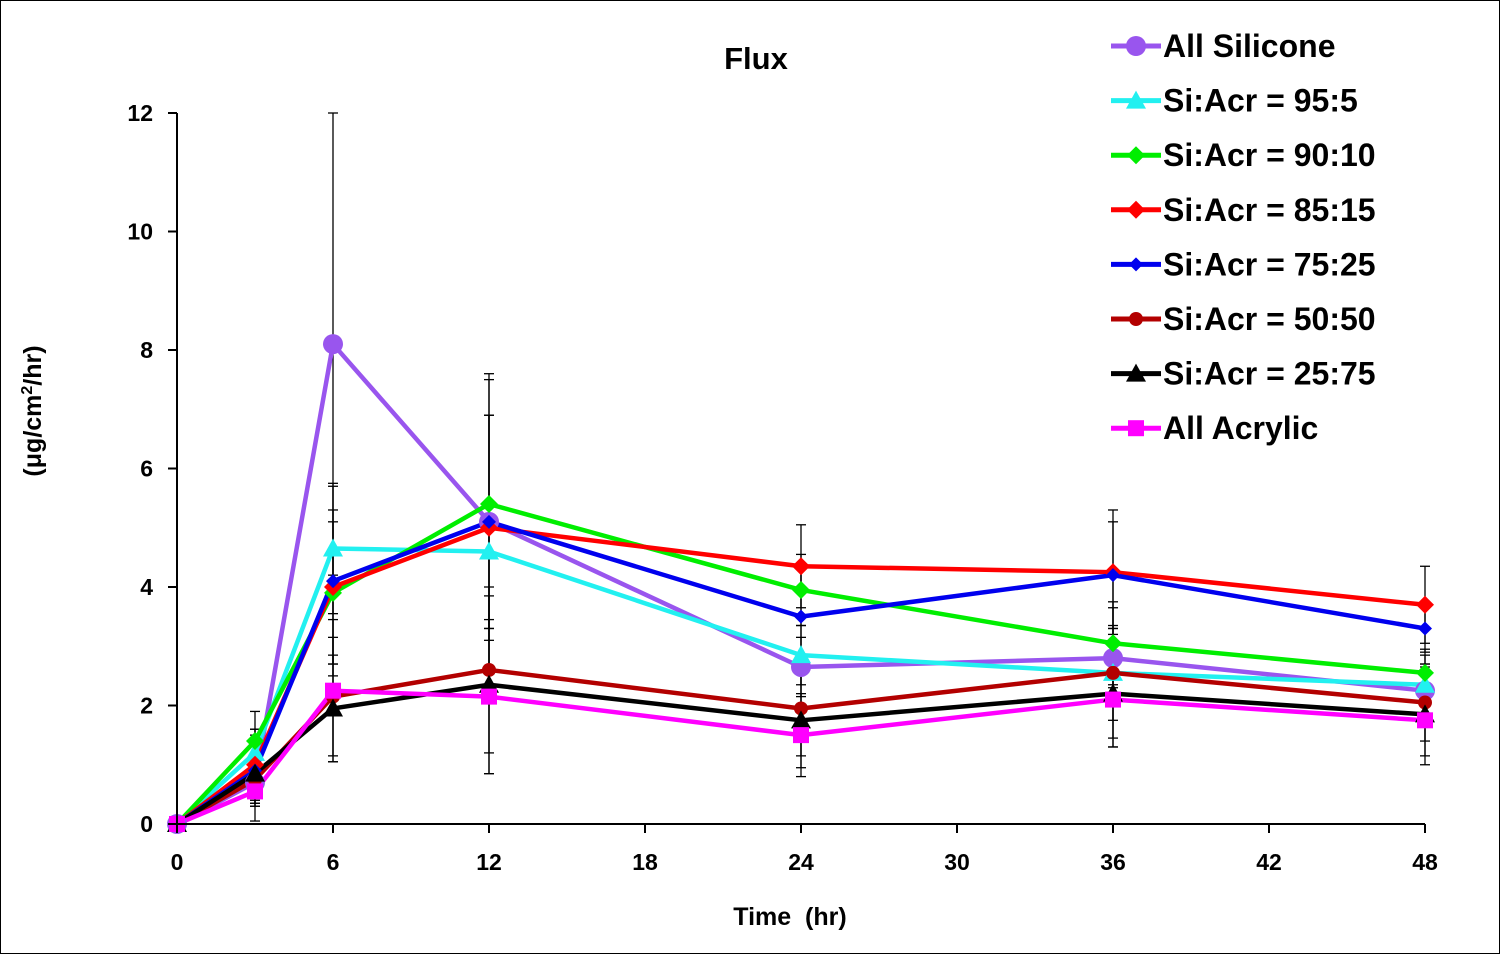 Image resolution: width=1500 pixels, height=955 pixels. I want to click on x-axis-label: Time (hr), so click(789, 917).